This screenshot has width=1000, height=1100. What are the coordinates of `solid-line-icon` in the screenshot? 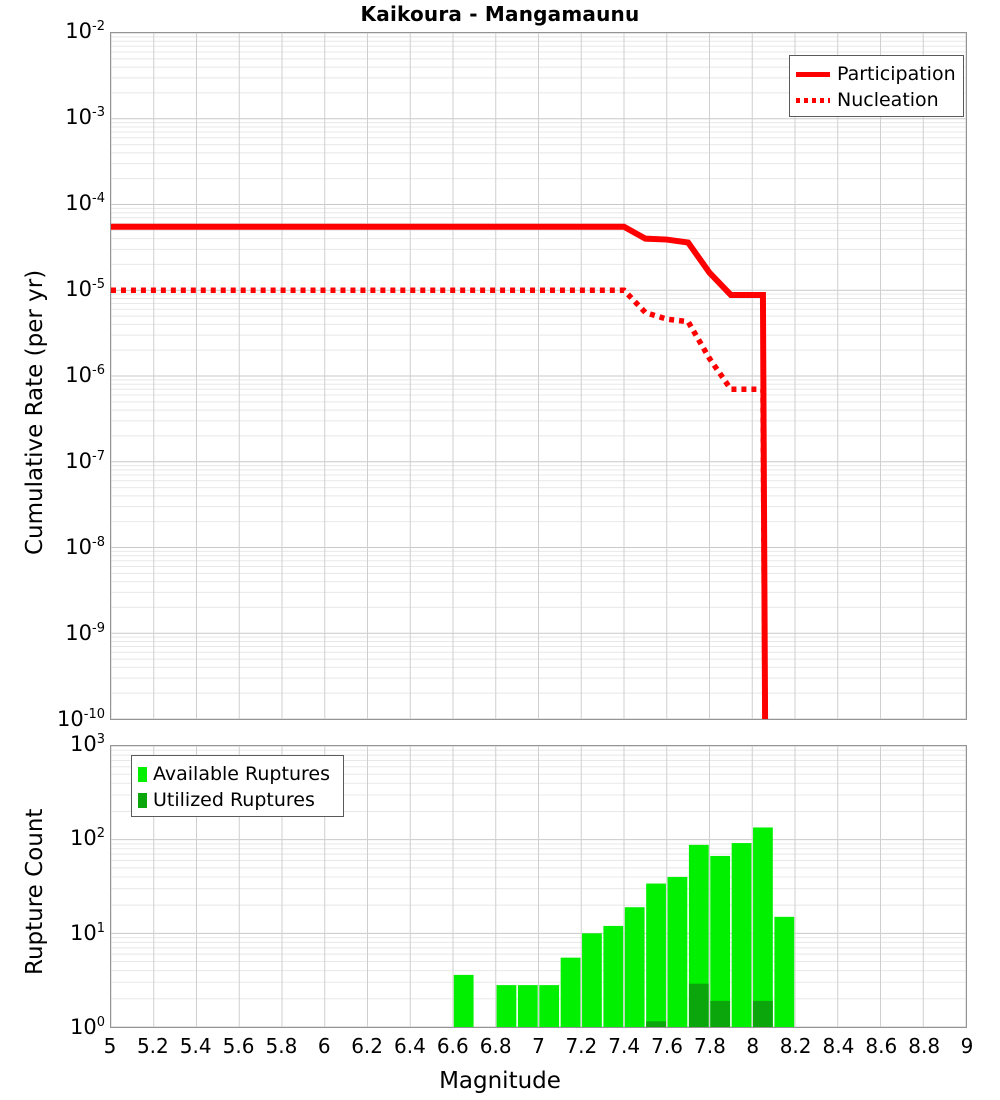 It's located at (813, 74).